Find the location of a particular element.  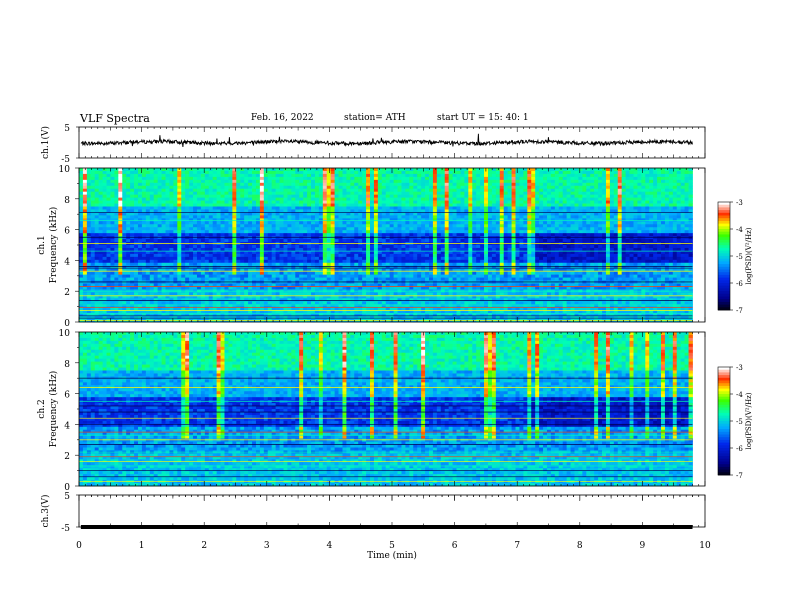

station-label: station= ATH is located at coordinates (375, 118).